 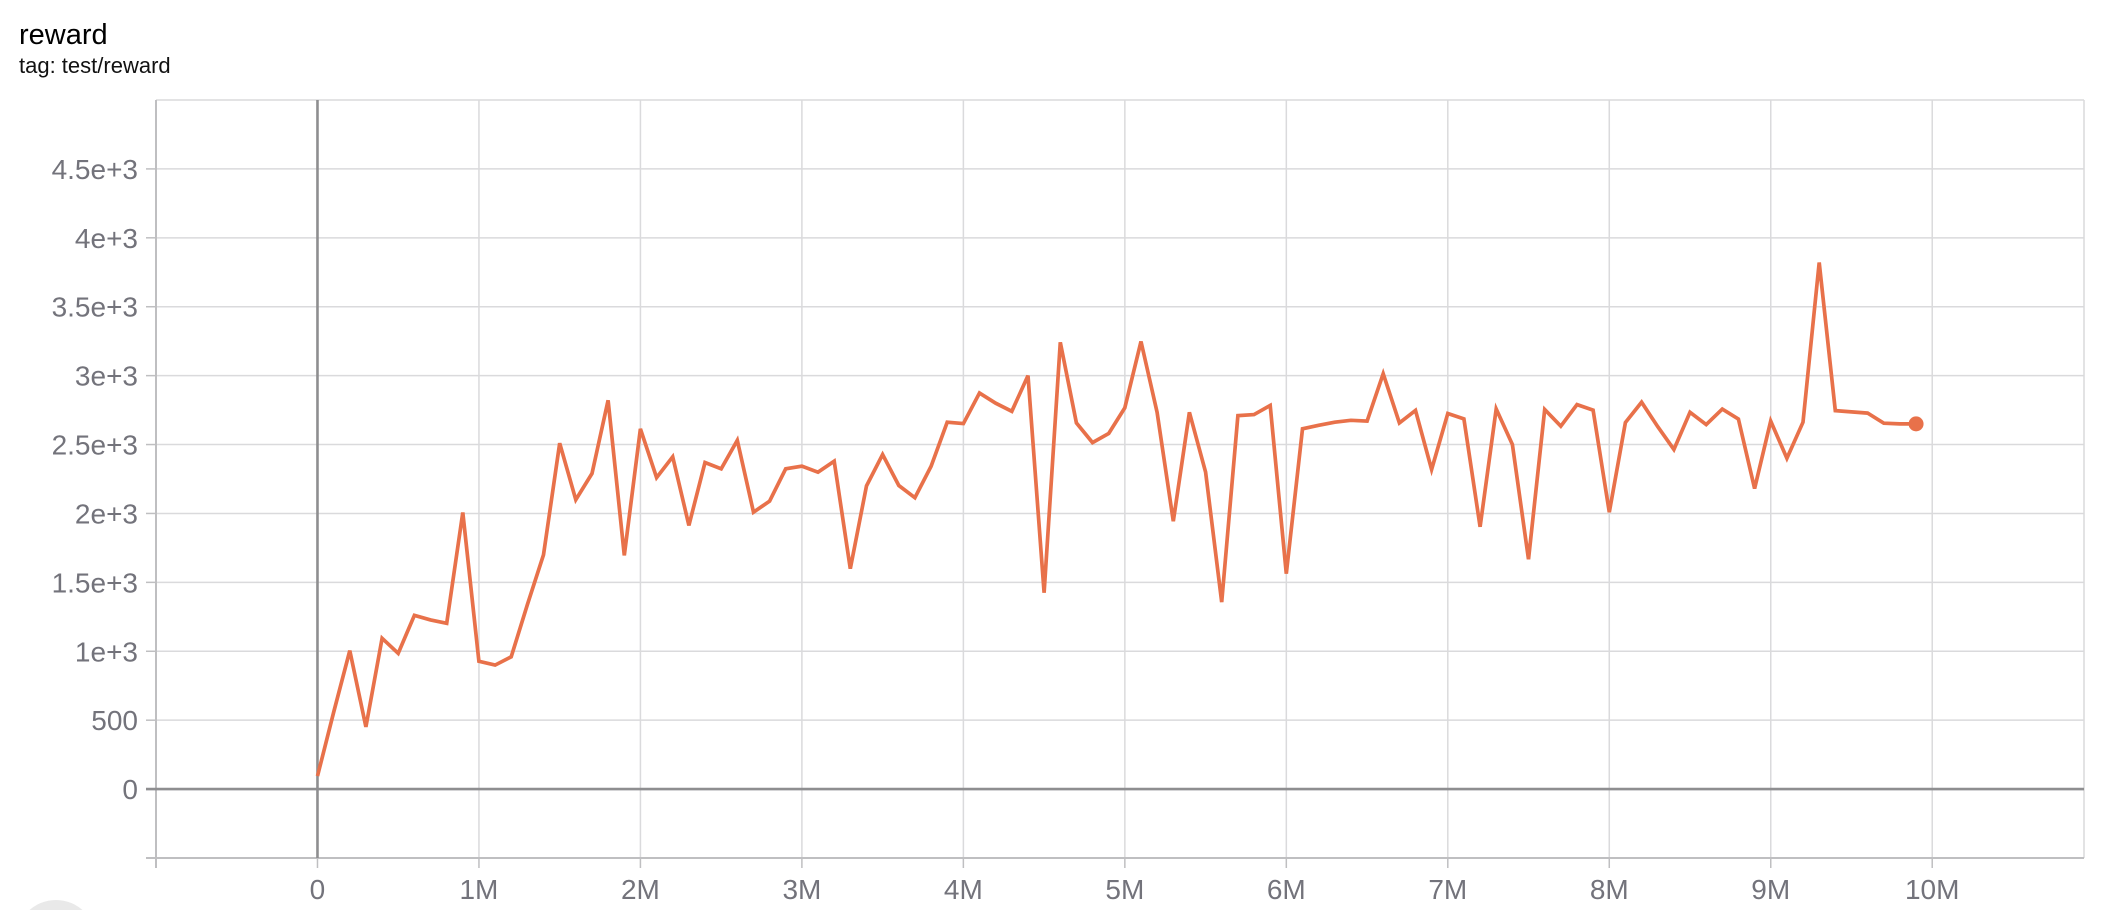 I want to click on chart-title: reward, so click(x=63, y=35).